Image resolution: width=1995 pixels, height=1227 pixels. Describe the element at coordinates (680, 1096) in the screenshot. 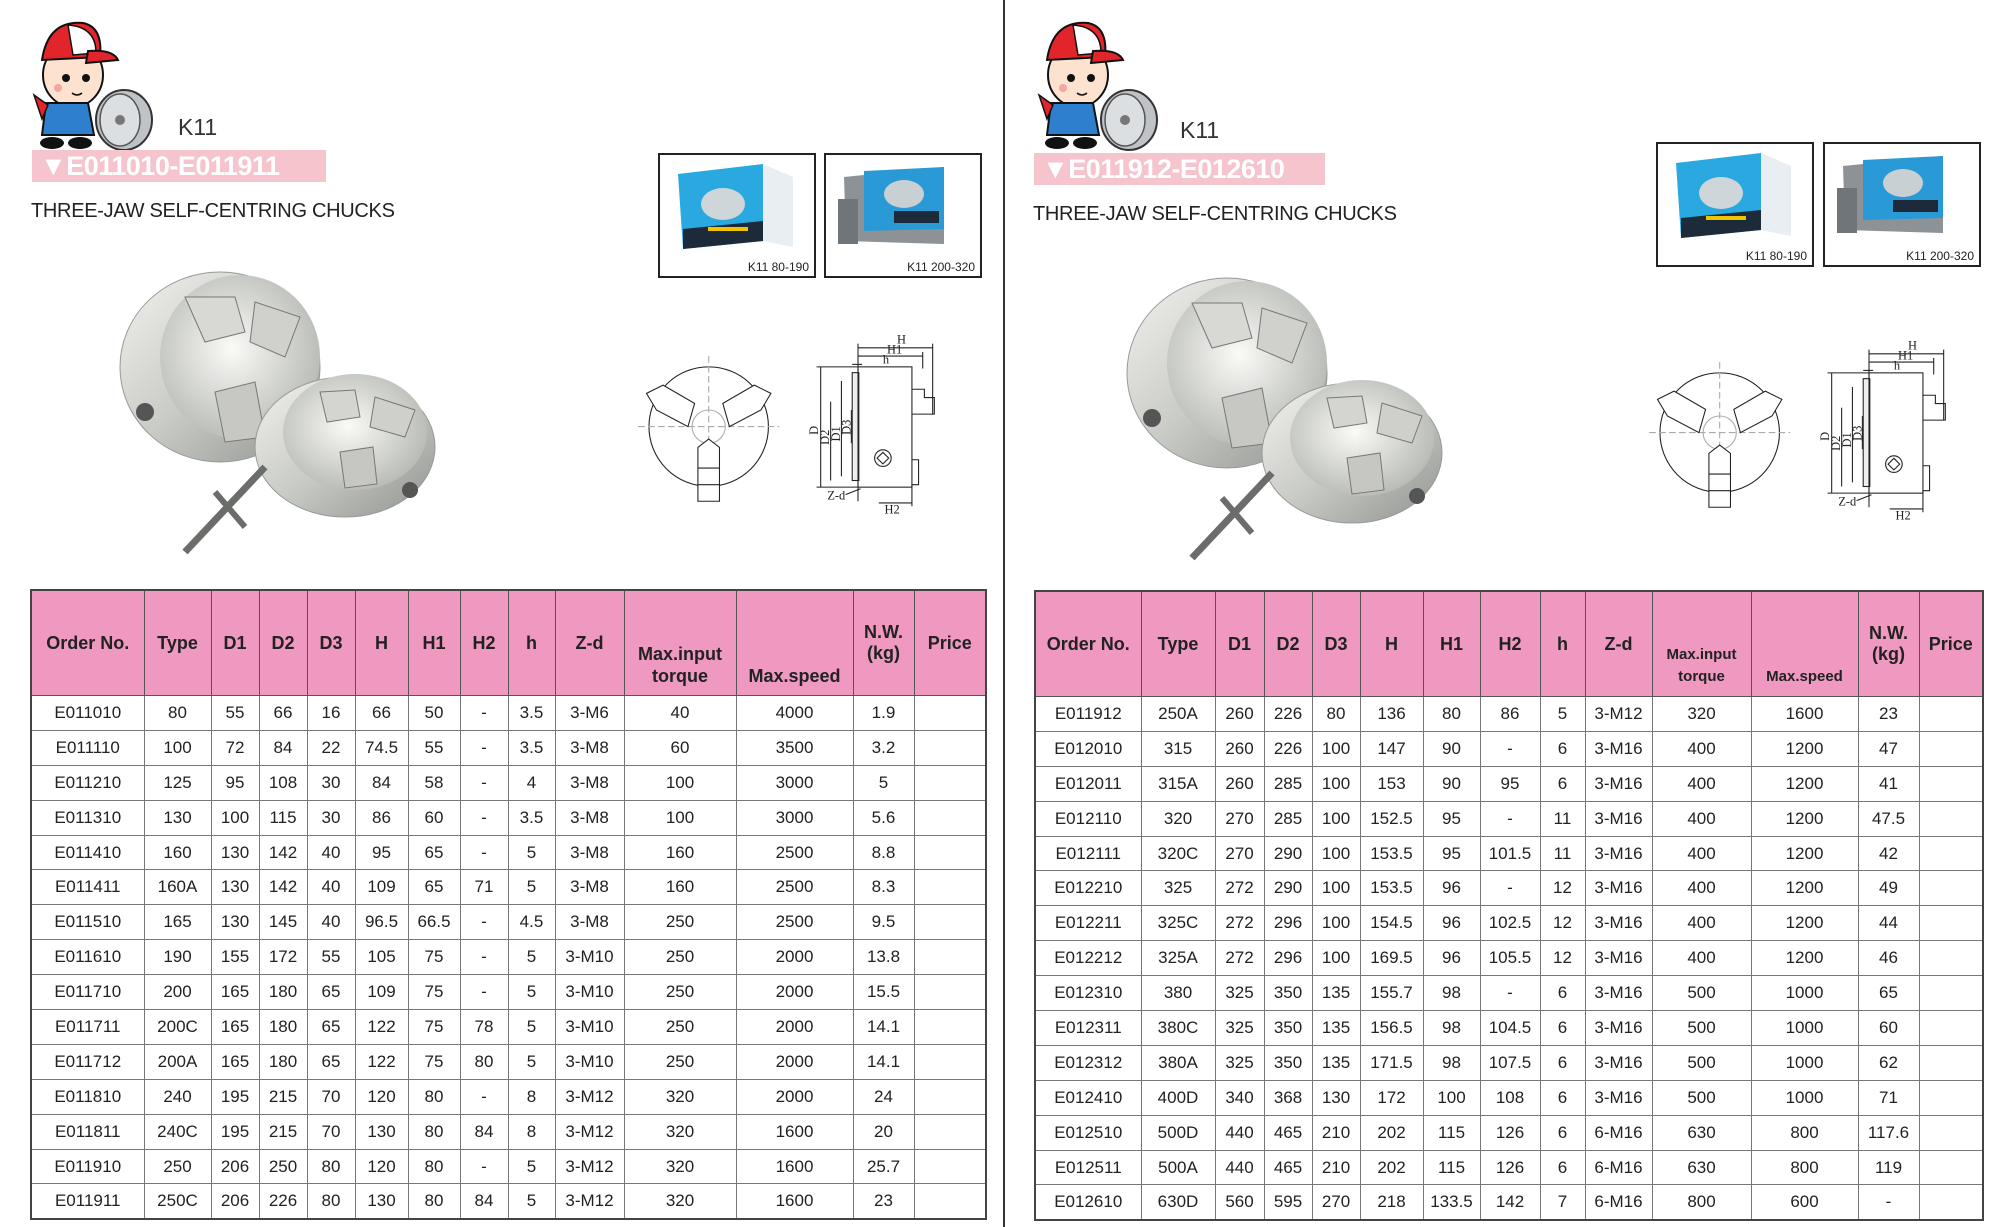

I see `table-cell: 320` at that location.